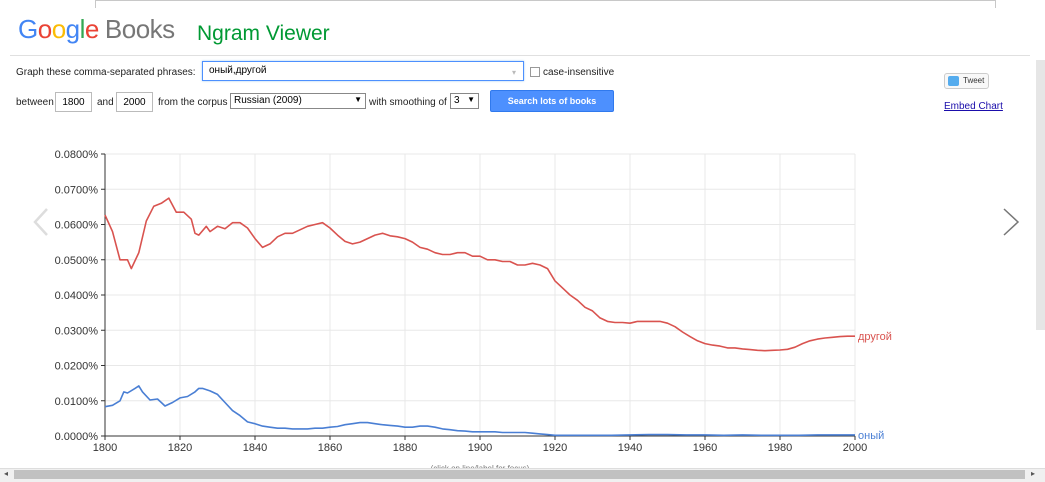  I want to click on chevron-down-icon: ▾, so click(514, 72).